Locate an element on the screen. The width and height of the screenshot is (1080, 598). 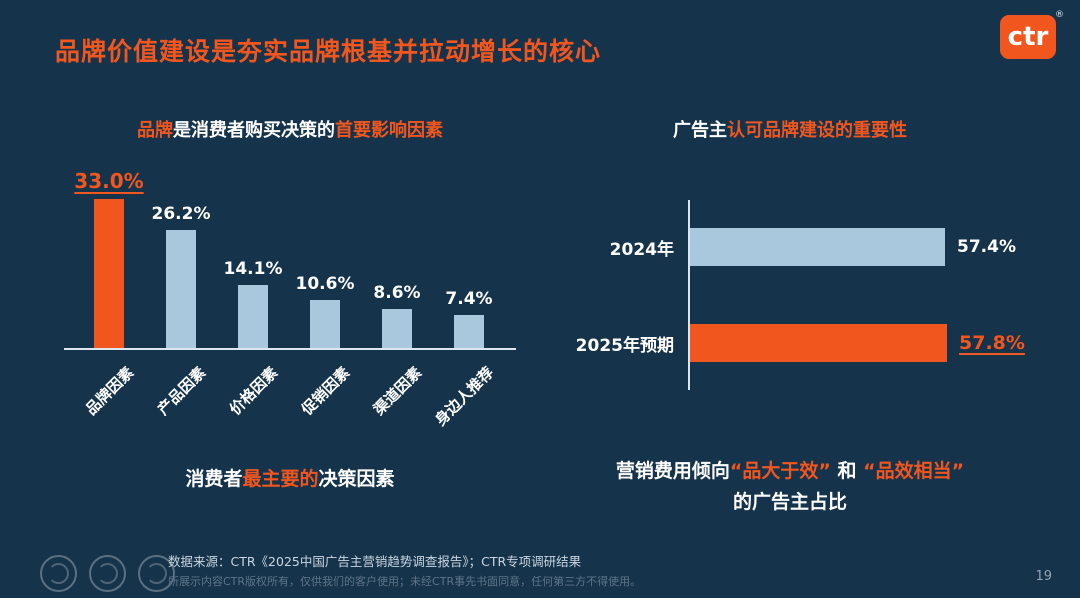
hbar-row: 2024年 57.4% is located at coordinates (800, 247).